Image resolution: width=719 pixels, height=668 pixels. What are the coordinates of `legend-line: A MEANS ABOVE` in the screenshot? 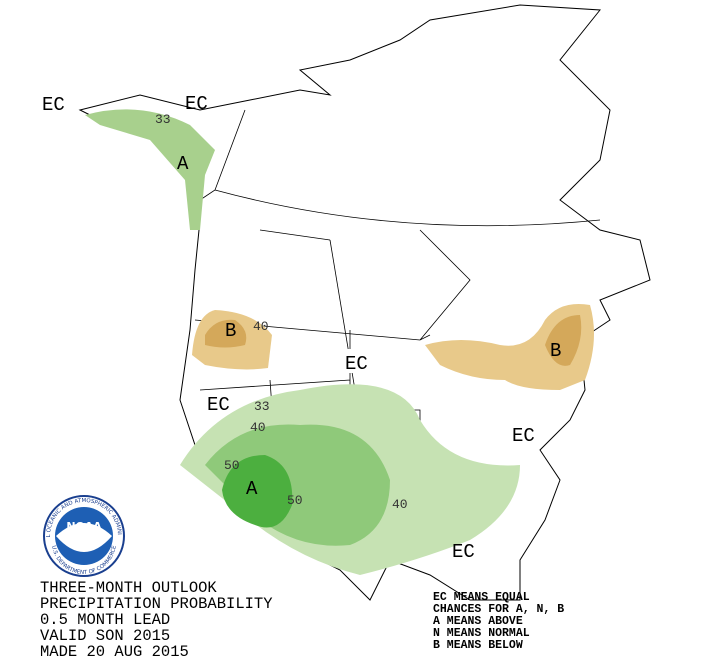 It's located at (478, 621).